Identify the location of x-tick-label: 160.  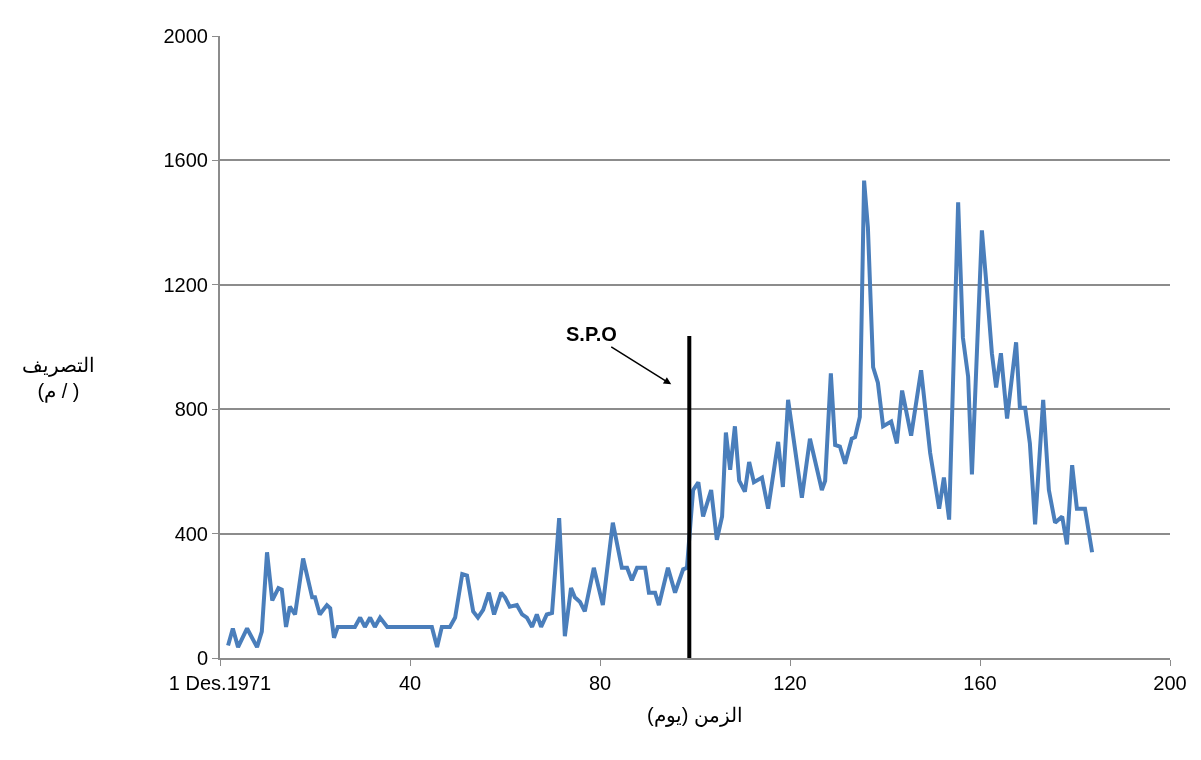
(980, 683).